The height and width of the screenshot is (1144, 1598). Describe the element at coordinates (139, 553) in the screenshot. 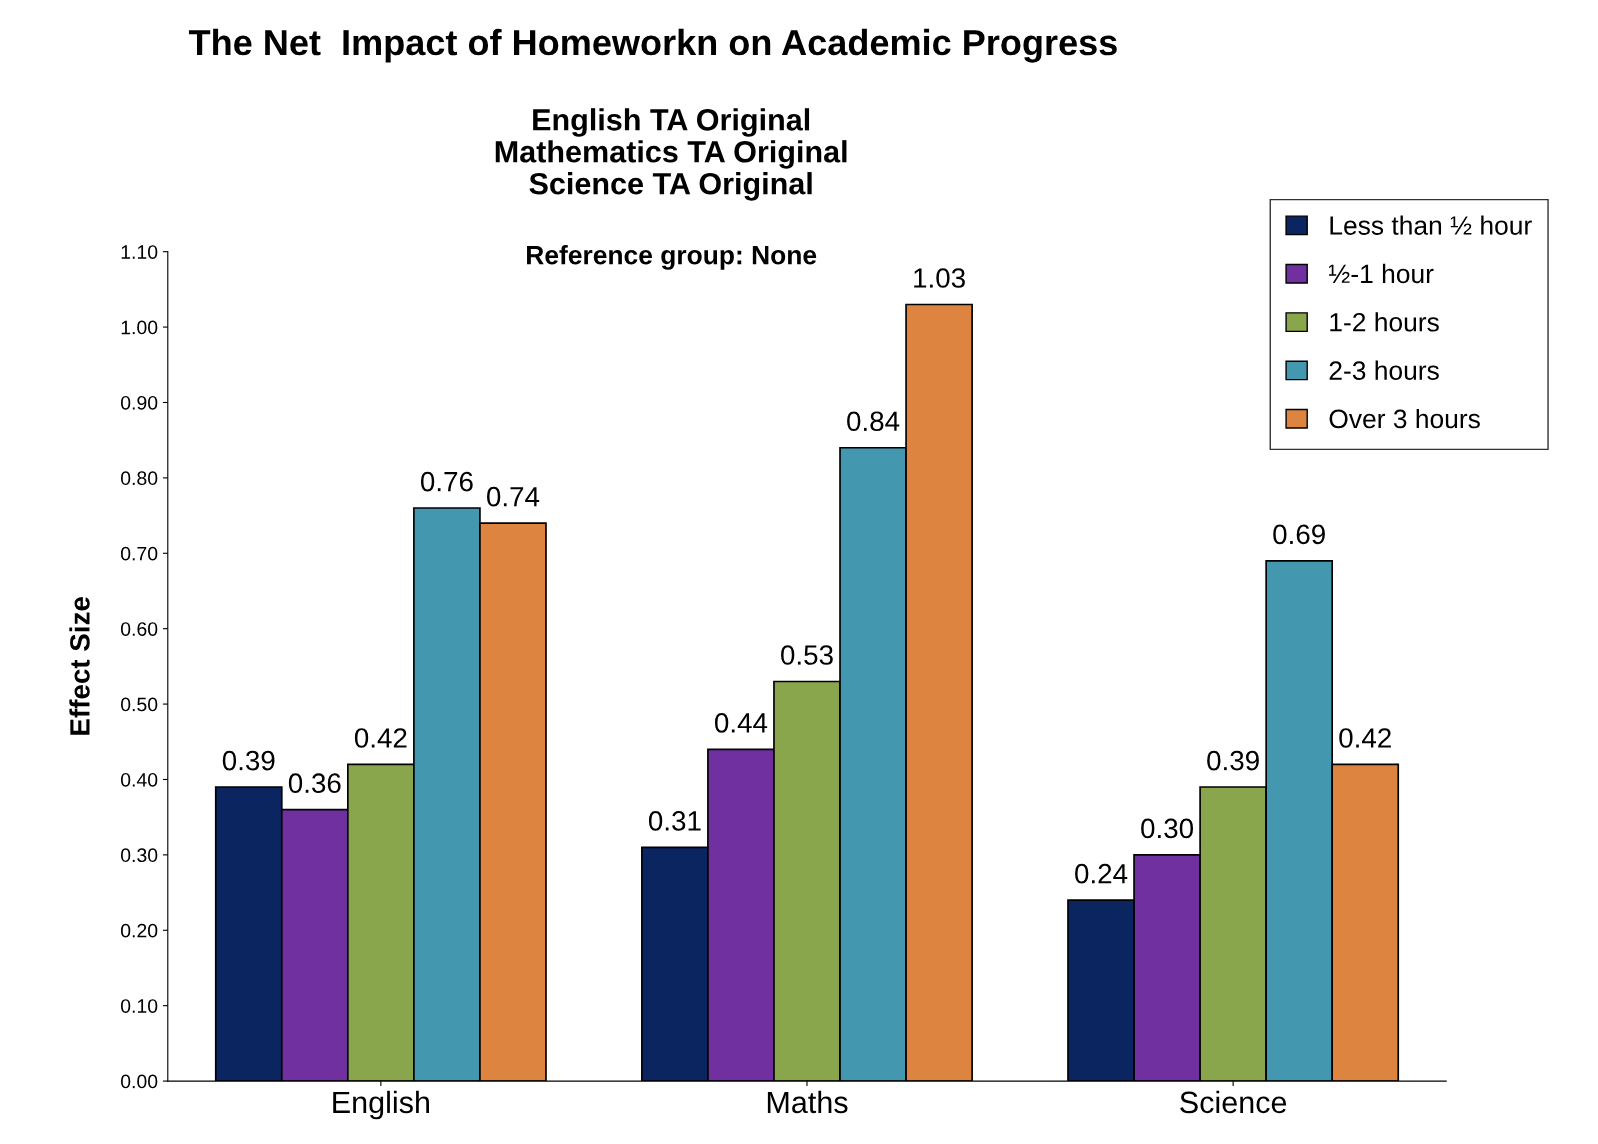

I see `y-tick-label: 0.70` at that location.